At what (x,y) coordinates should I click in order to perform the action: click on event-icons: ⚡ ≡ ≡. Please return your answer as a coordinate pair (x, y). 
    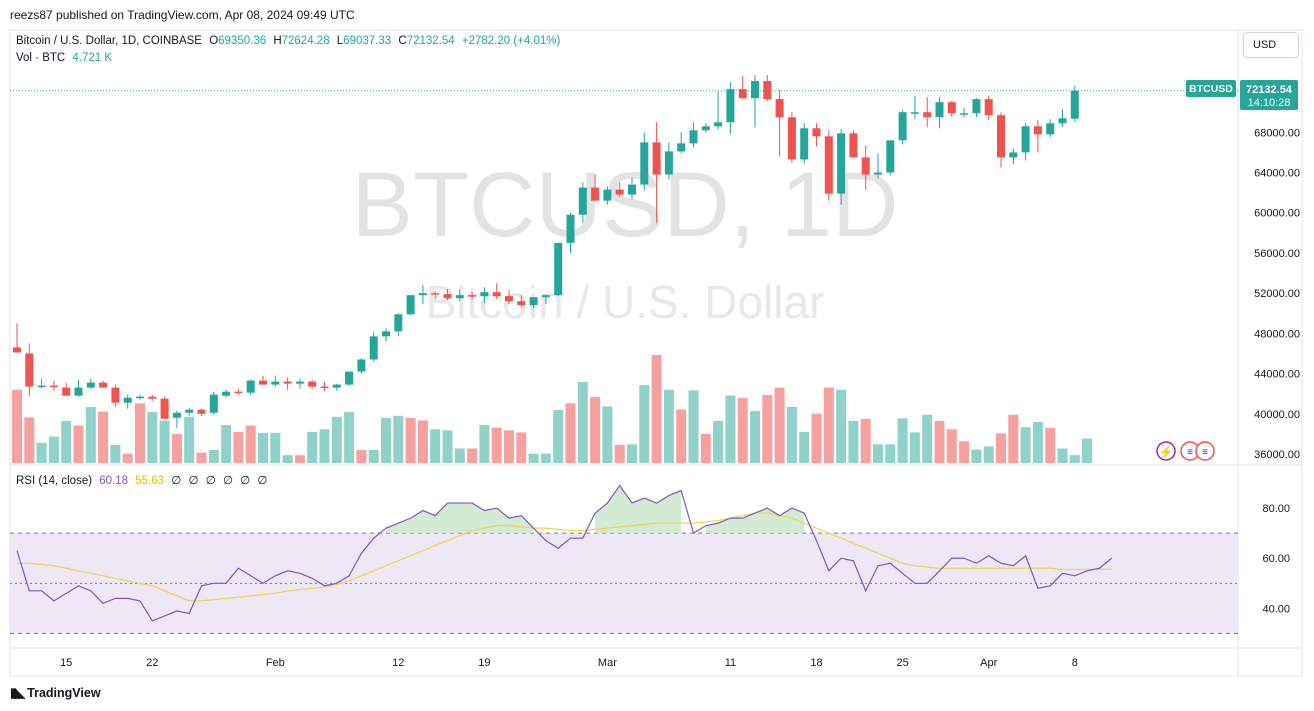
    Looking at the image, I should click on (1185, 451).